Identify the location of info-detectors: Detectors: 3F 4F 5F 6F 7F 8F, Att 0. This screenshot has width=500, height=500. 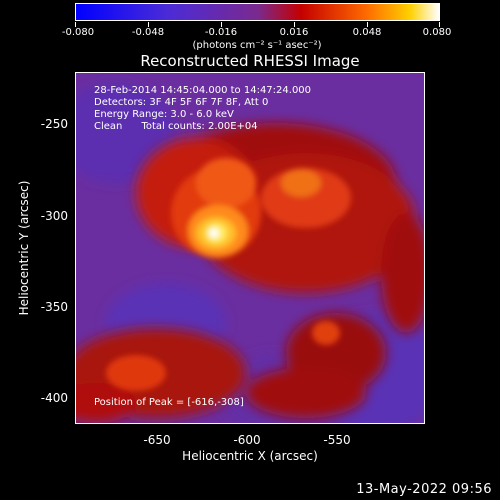
(181, 102).